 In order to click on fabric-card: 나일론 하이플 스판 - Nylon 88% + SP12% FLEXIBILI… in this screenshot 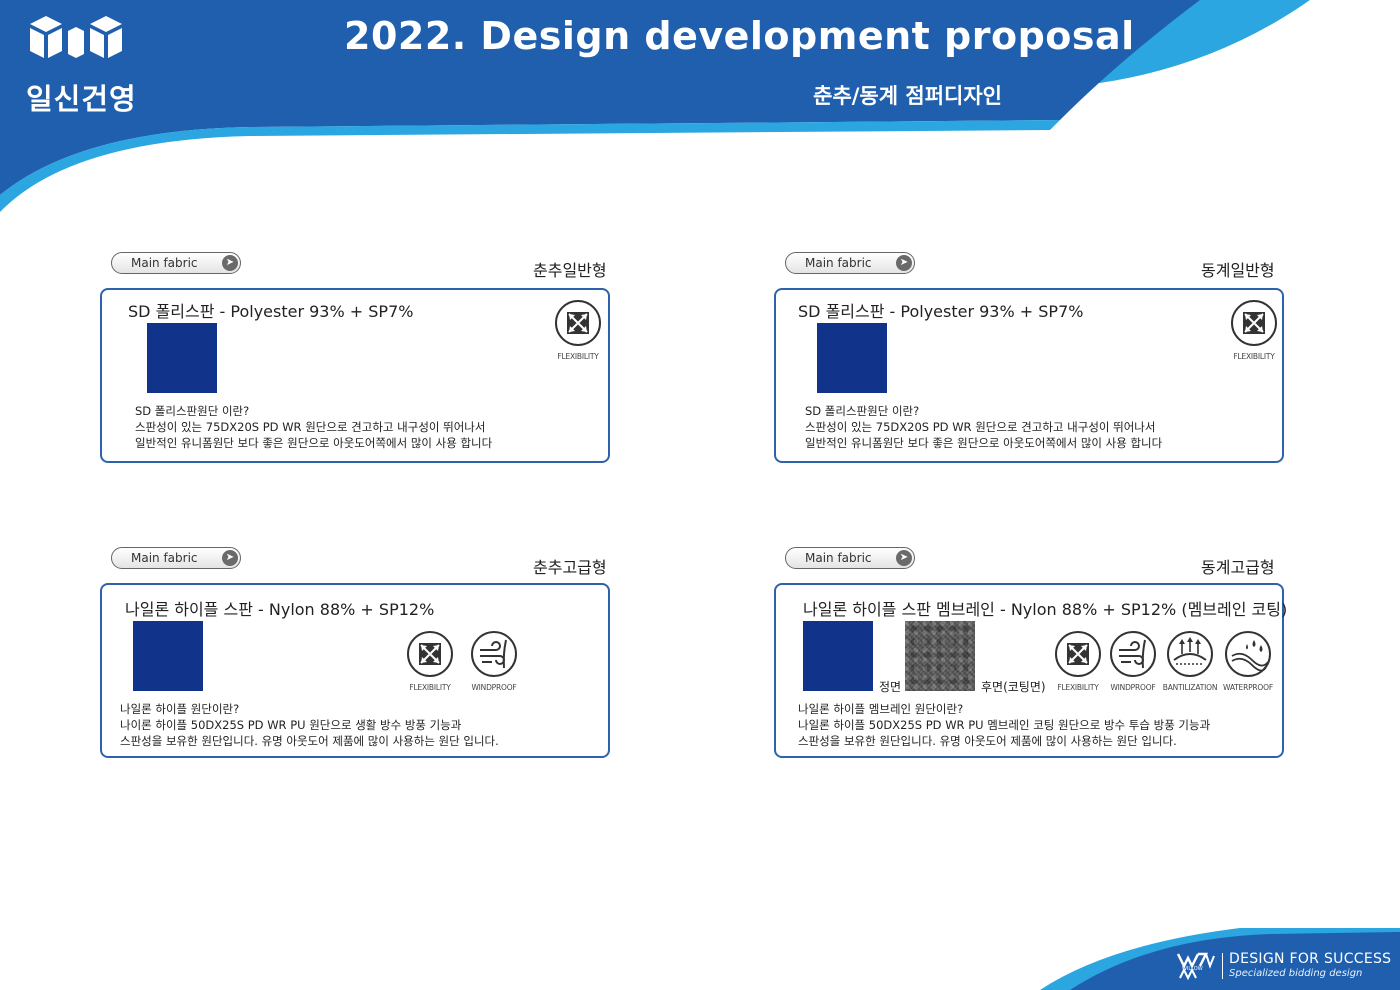, I will do `click(355, 670)`.